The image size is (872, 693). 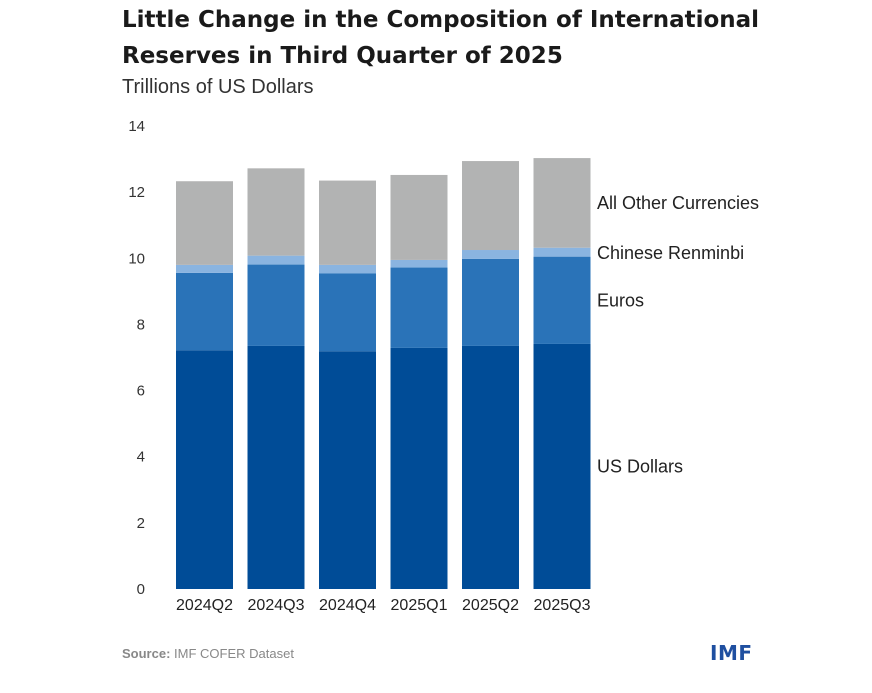 What do you see at coordinates (218, 87) in the screenshot?
I see `chart-subtitle: Trillions of US Dollars` at bounding box center [218, 87].